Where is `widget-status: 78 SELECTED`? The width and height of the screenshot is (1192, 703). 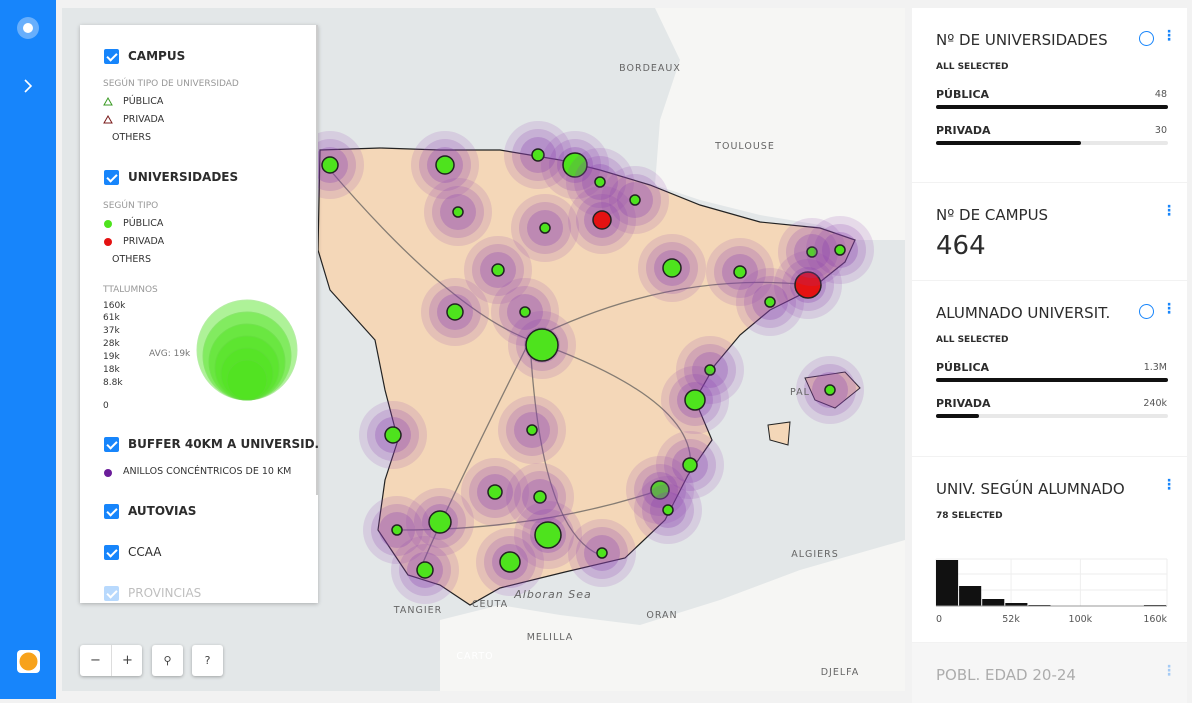 widget-status: 78 SELECTED is located at coordinates (969, 516).